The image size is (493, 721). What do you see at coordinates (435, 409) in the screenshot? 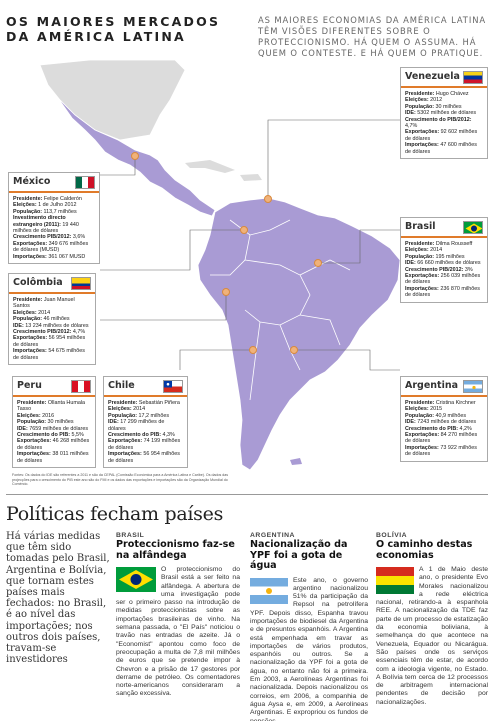
I see `stat-value: 2015` at bounding box center [435, 409].